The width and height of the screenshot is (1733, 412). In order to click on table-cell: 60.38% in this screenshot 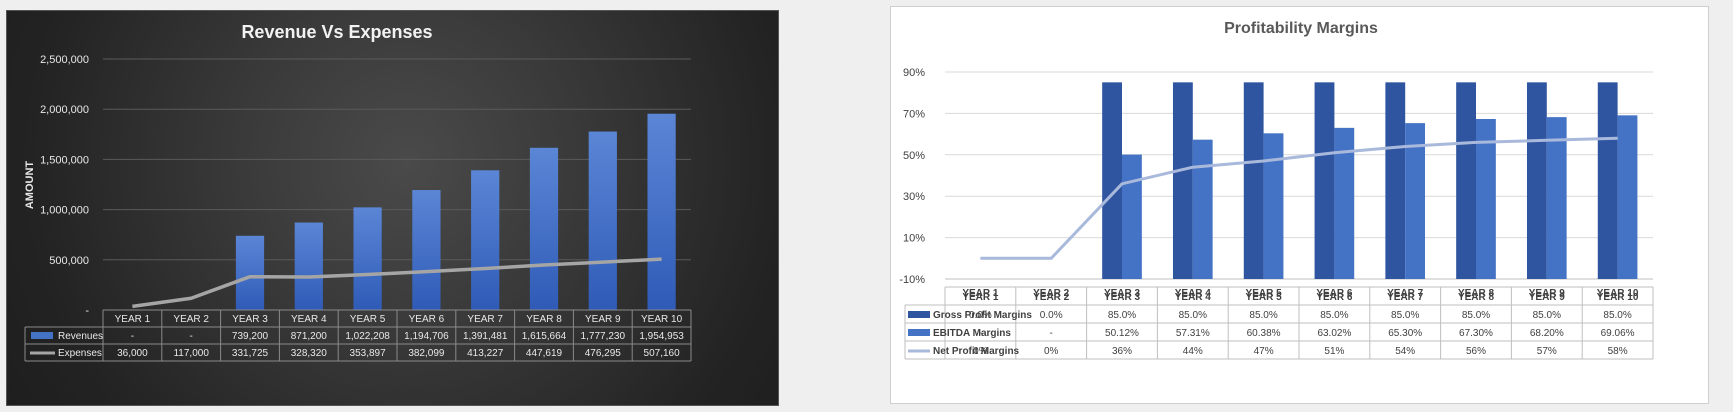, I will do `click(1264, 333)`.